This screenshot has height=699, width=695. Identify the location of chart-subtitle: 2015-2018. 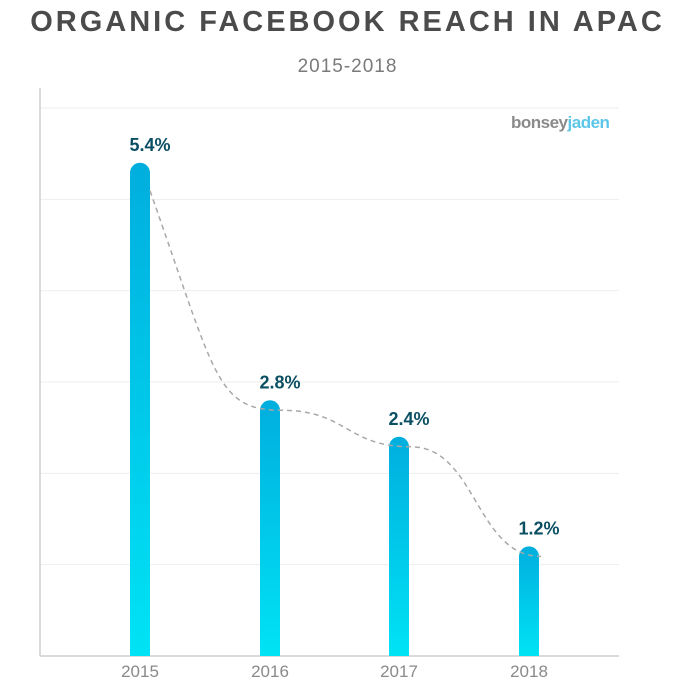
(347, 66).